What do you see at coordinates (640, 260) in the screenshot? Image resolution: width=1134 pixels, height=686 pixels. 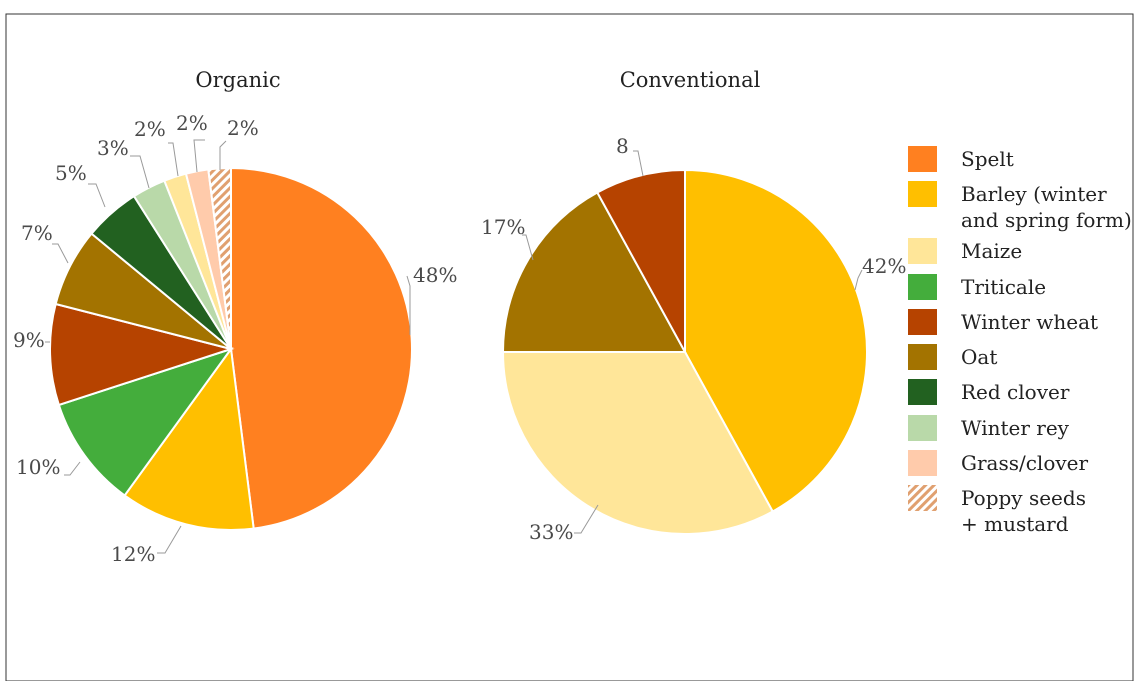 I see `conventional-slice-winter-wheat` at bounding box center [640, 260].